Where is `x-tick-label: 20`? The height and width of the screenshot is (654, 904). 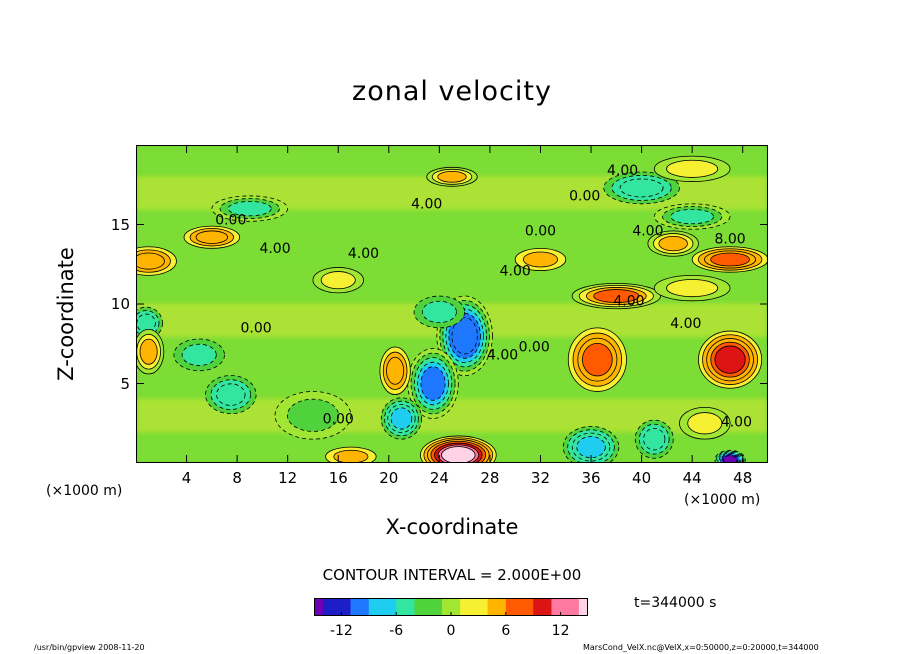
x-tick-label: 20 is located at coordinates (389, 478).